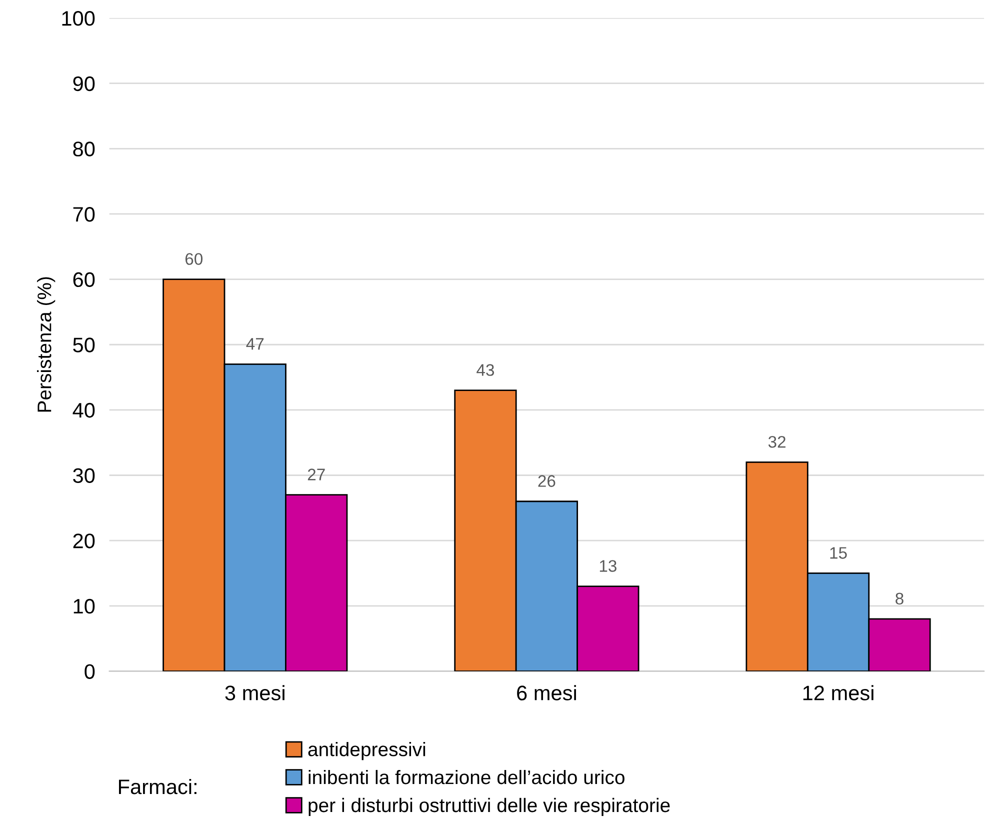  Describe the element at coordinates (900, 598) in the screenshot. I see `data-label: 8` at that location.